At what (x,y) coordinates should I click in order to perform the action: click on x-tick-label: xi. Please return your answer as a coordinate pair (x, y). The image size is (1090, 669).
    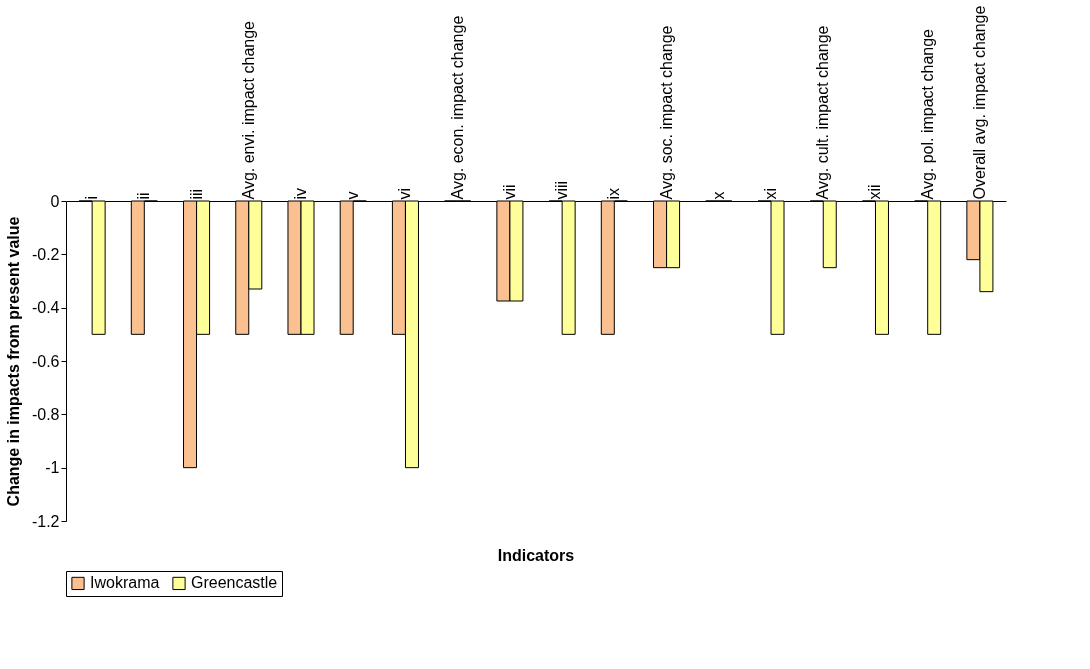
    Looking at the image, I should click on (770, 193).